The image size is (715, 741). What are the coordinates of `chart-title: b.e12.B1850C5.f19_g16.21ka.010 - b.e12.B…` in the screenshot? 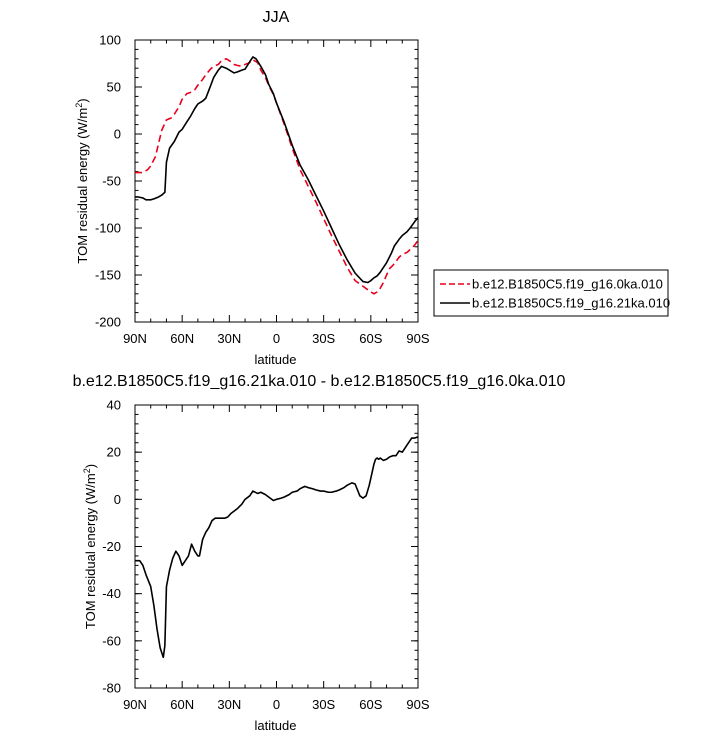 It's located at (319, 381).